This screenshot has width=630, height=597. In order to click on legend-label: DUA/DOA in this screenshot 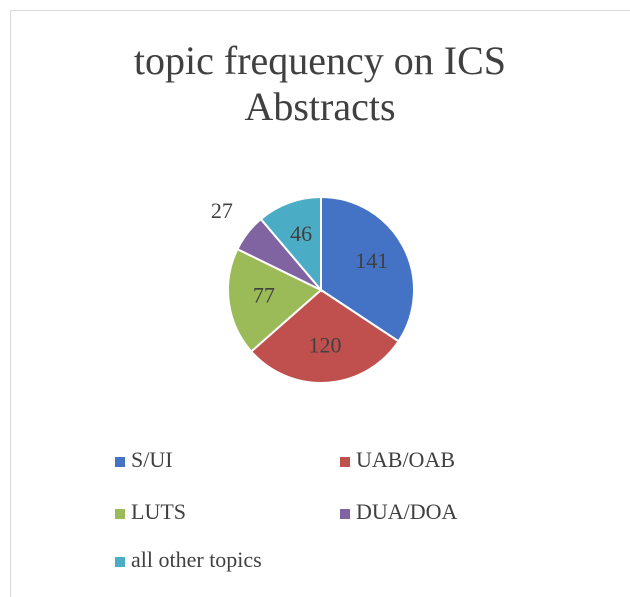, I will do `click(407, 511)`.